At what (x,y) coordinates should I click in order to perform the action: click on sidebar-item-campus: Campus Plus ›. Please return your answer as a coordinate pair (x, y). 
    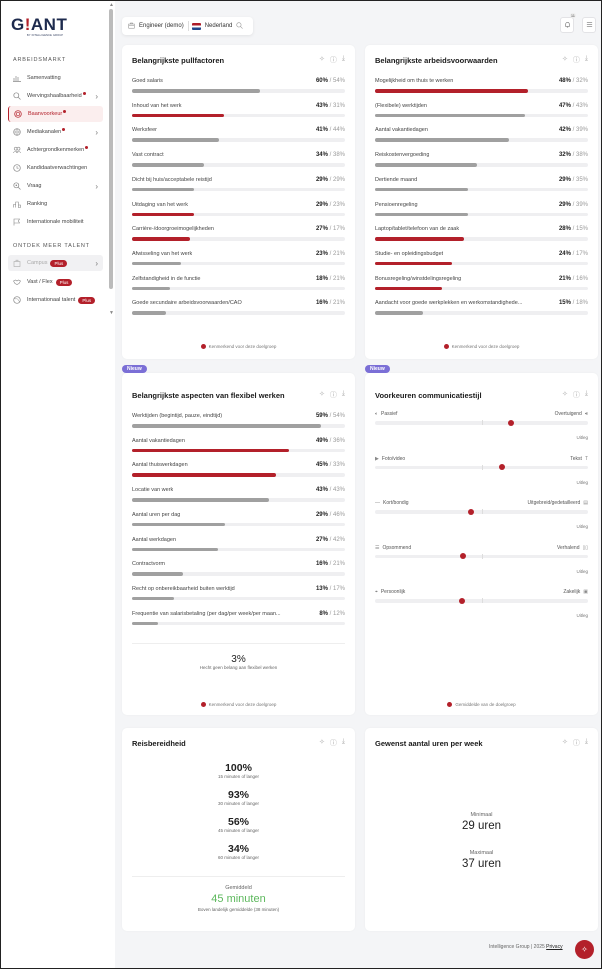
    Looking at the image, I should click on (55, 263).